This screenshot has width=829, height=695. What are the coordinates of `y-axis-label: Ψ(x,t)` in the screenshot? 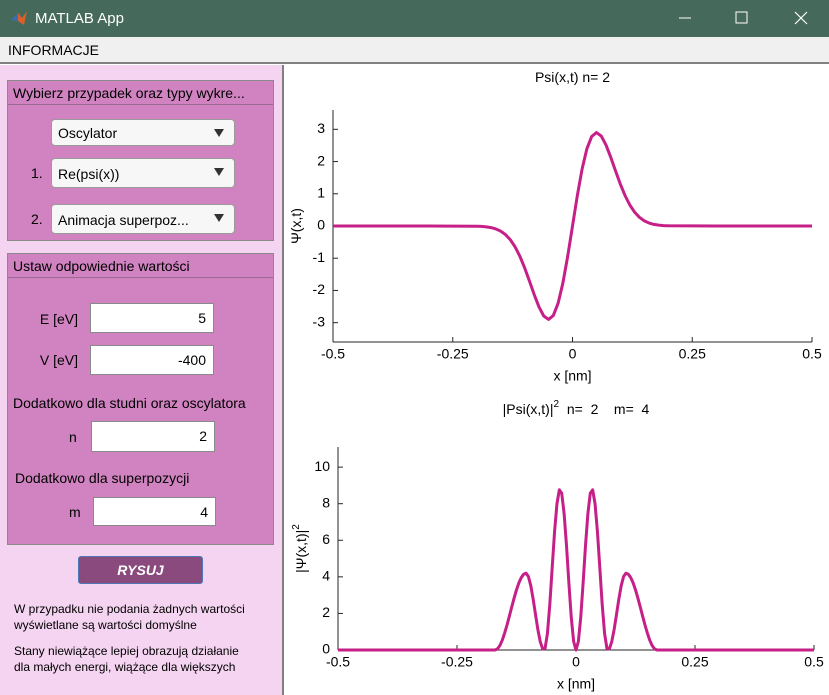 It's located at (296, 226).